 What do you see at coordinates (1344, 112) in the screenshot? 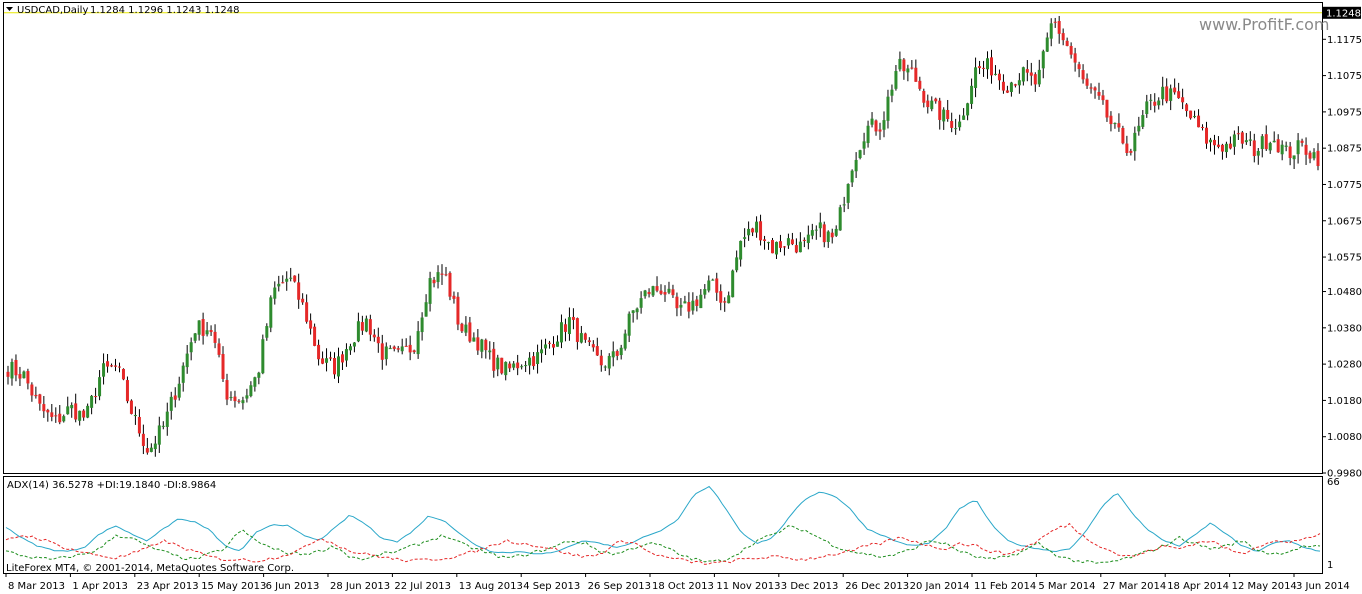
I see `price-axis-label: 1.0975` at bounding box center [1344, 112].